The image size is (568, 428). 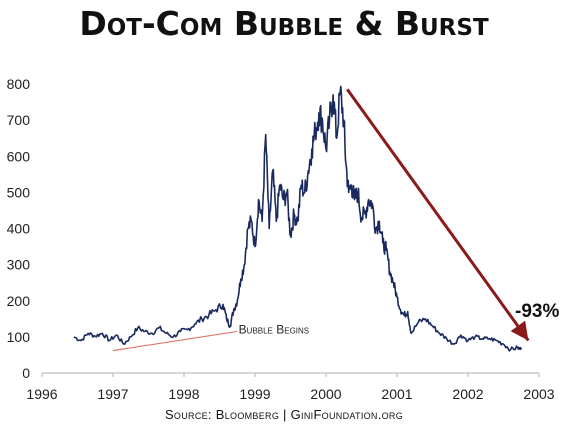 What do you see at coordinates (396, 394) in the screenshot?
I see `x-tick-label: 2001` at bounding box center [396, 394].